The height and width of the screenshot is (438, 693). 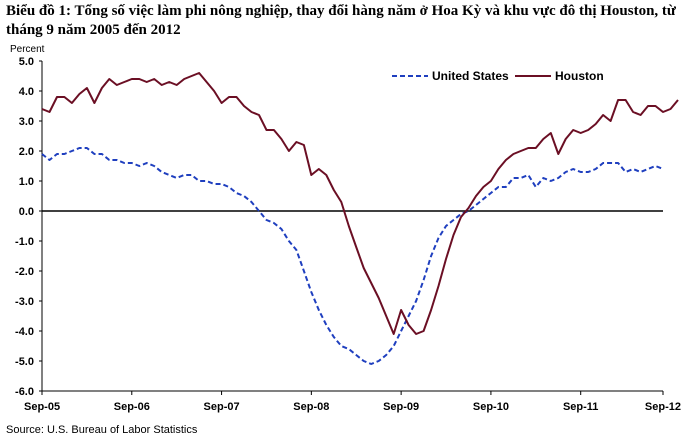 What do you see at coordinates (311, 407) in the screenshot?
I see `x-tick-label: Sep-08` at bounding box center [311, 407].